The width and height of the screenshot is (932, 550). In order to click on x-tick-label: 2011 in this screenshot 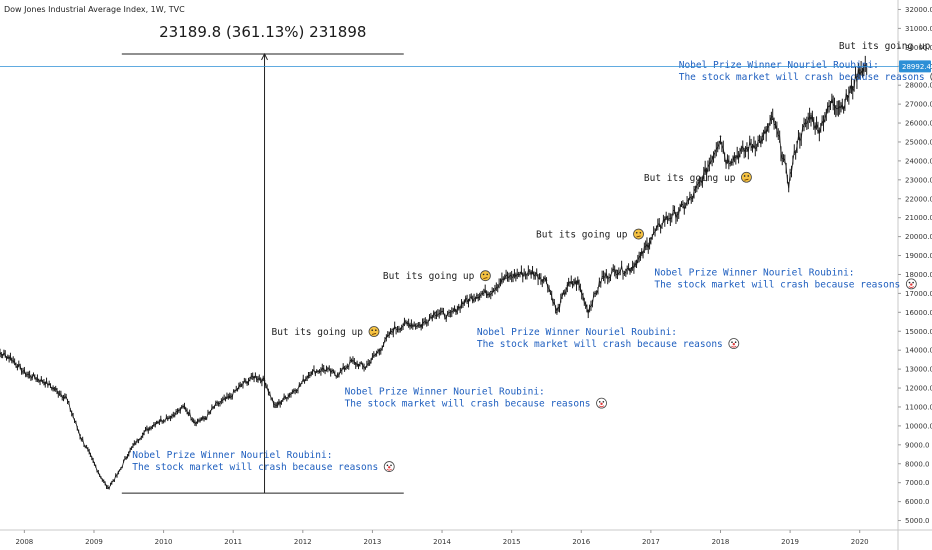, I will do `click(233, 542)`.